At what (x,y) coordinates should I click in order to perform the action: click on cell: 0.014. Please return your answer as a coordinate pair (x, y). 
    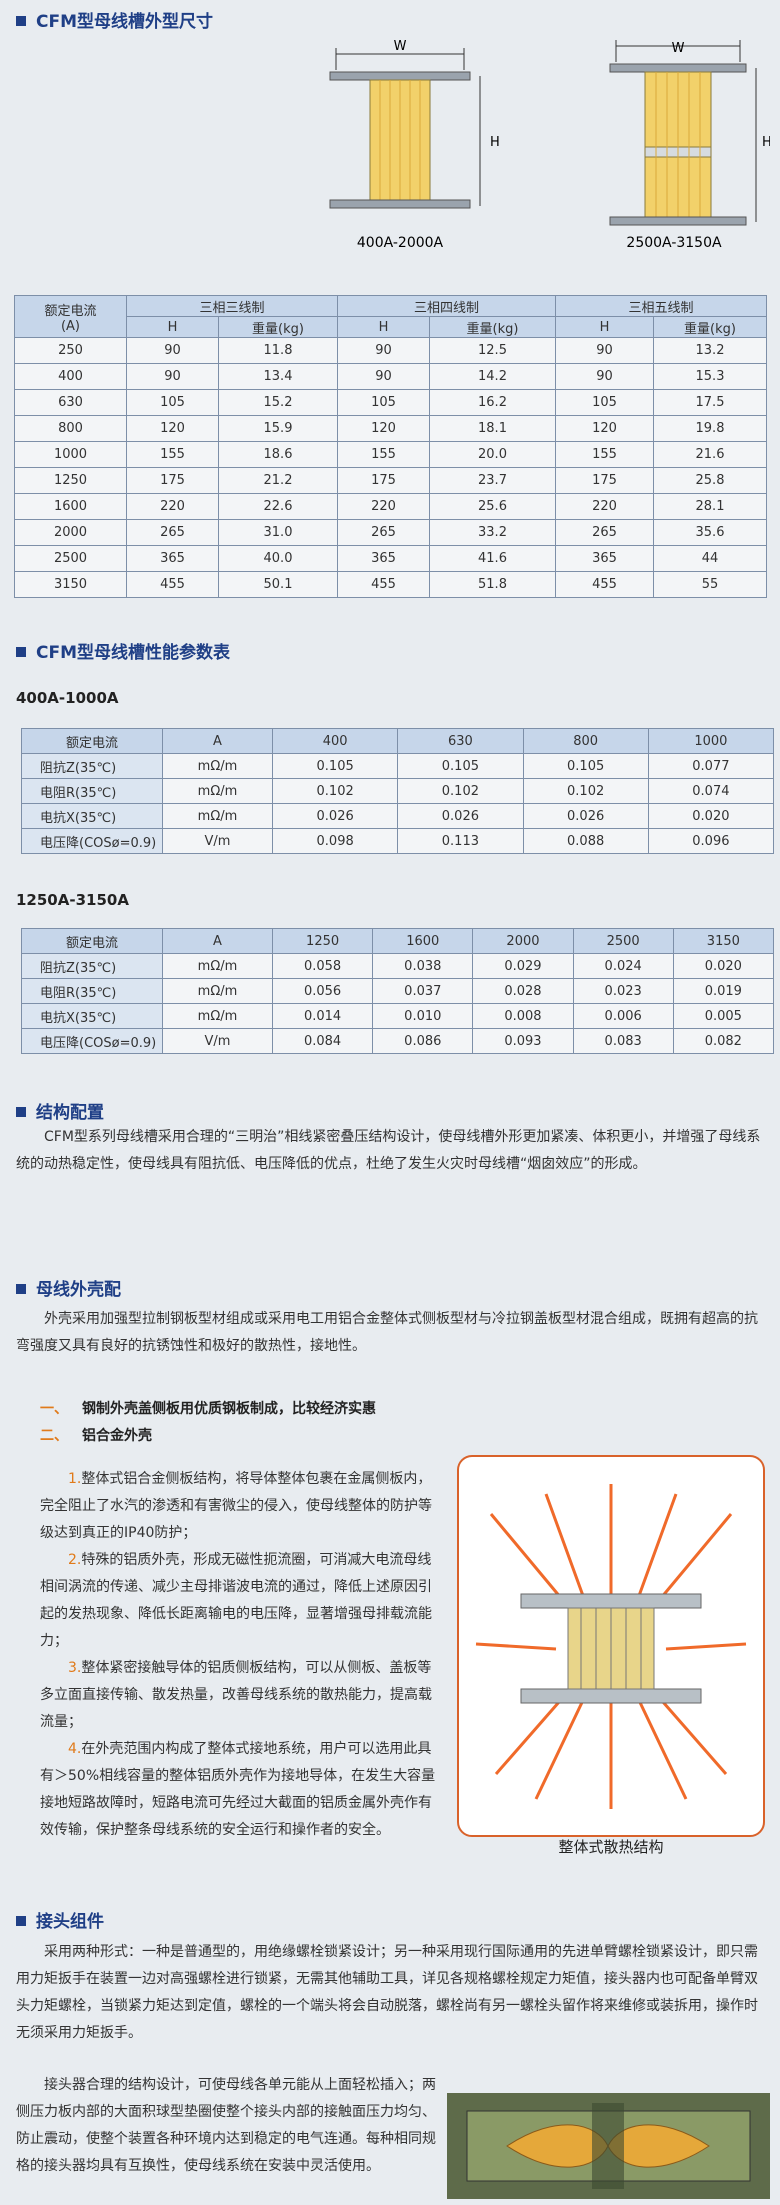
    Looking at the image, I should click on (322, 1016).